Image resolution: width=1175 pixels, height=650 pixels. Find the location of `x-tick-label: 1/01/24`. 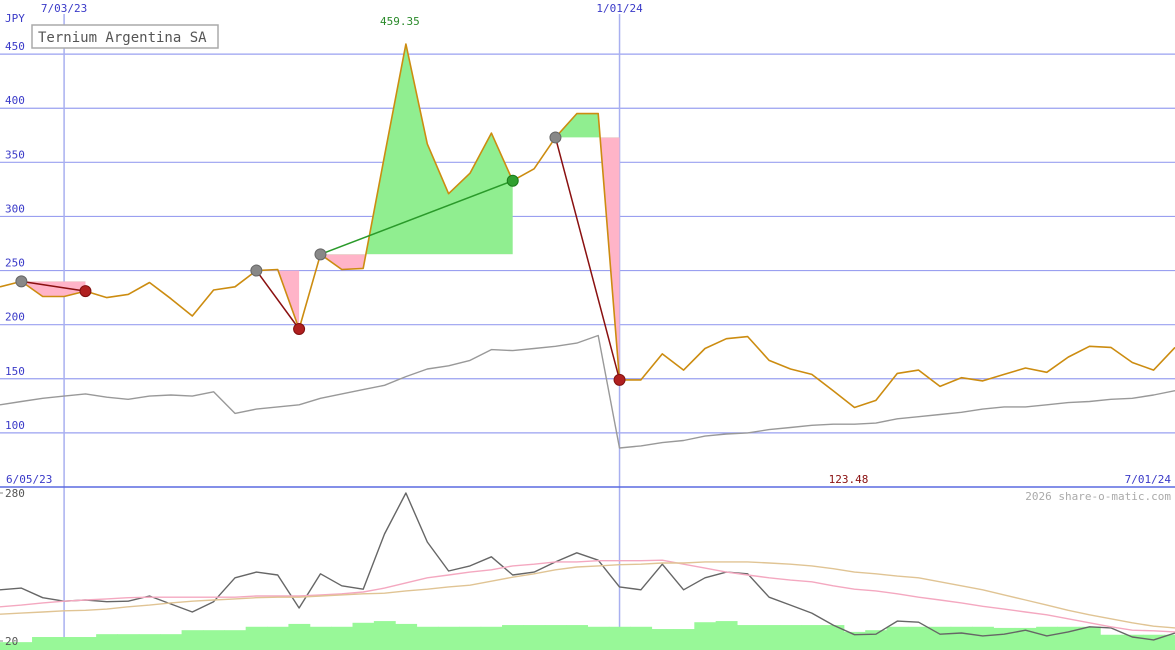

x-tick-label: 1/01/24 is located at coordinates (619, 8).